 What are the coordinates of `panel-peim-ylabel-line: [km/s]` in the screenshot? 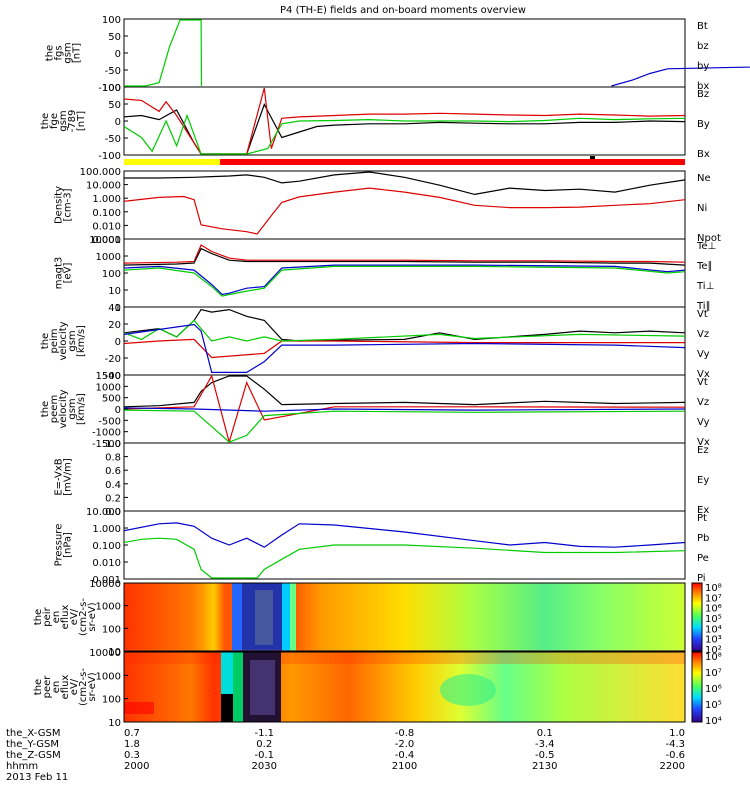 It's located at (81, 341).